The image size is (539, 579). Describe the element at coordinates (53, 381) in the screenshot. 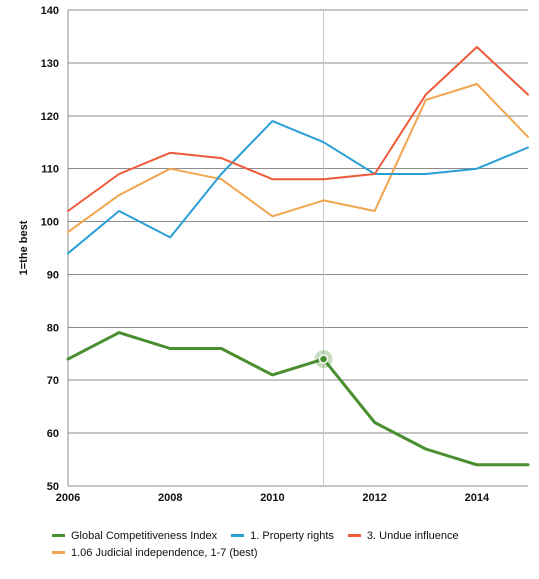

I see `y-tick-label: 70` at that location.